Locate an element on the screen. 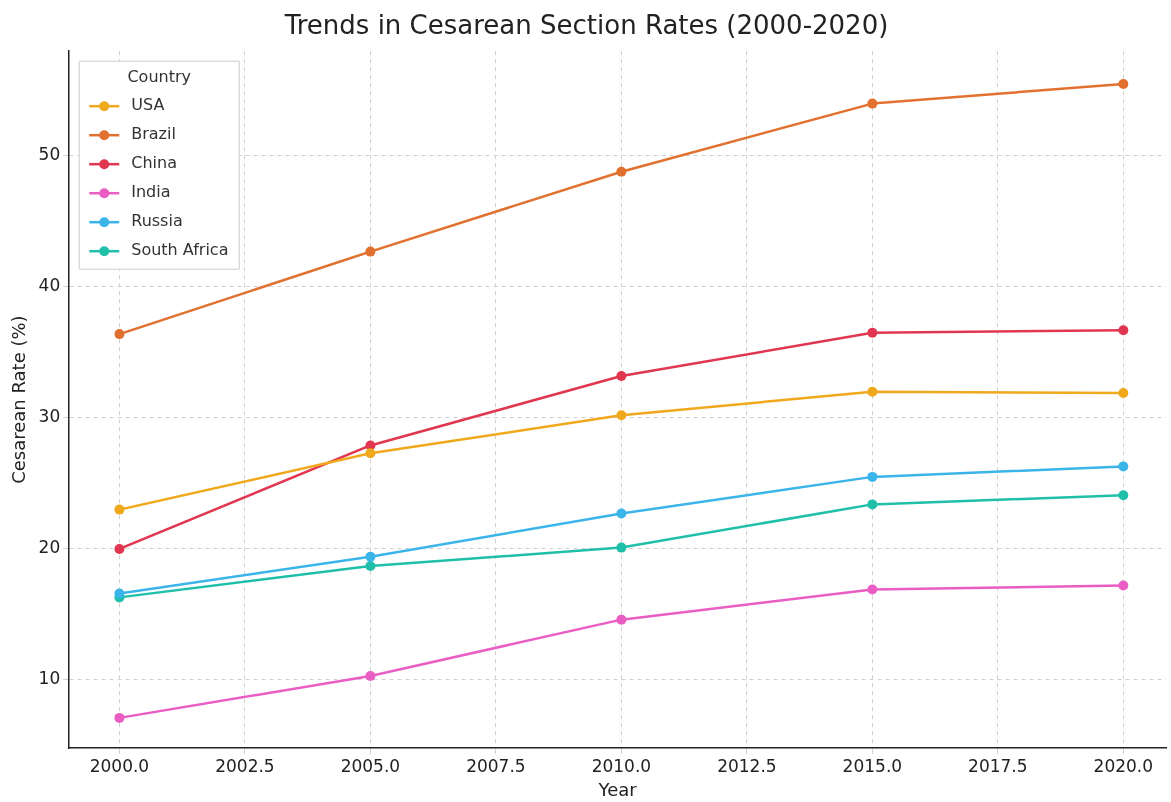  legend-label: Brazil is located at coordinates (153, 134).